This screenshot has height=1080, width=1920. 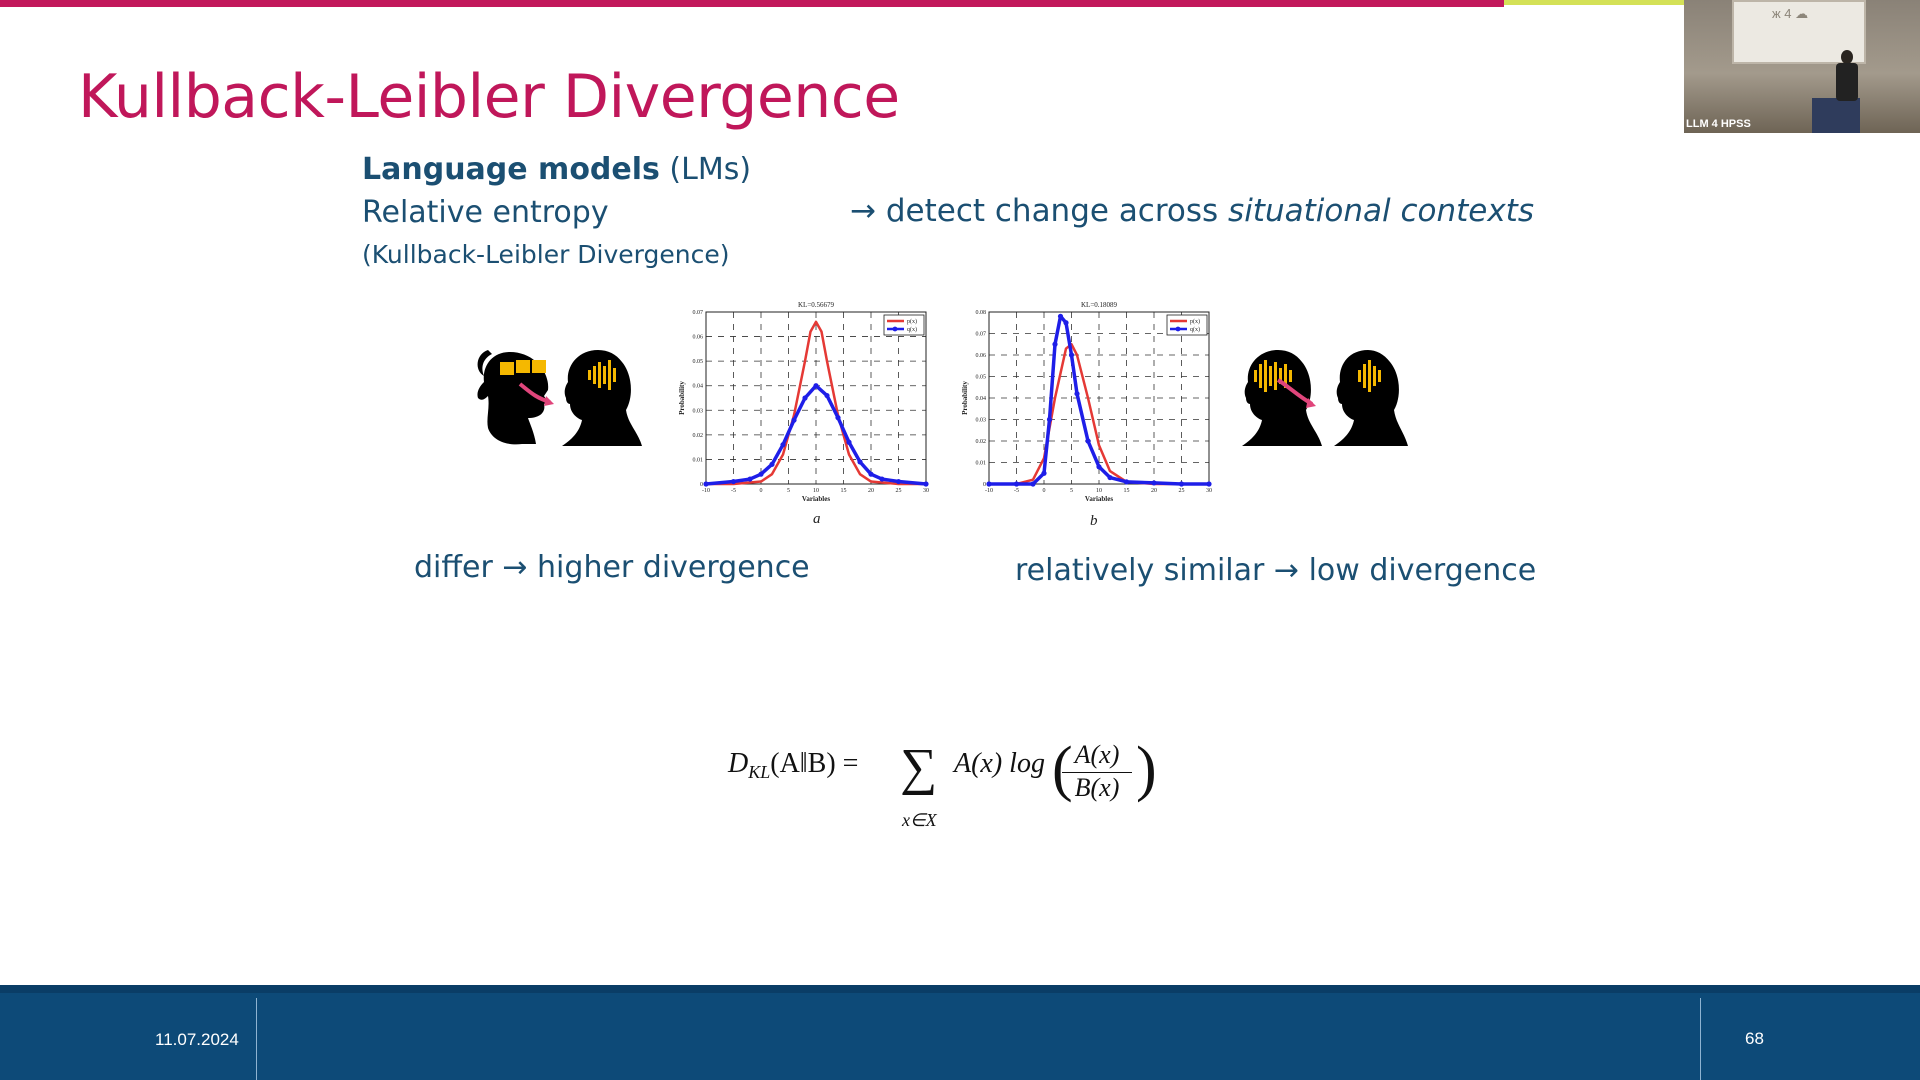 I want to click on caption-similar: relatively similar → low divergence, so click(x=1276, y=570).